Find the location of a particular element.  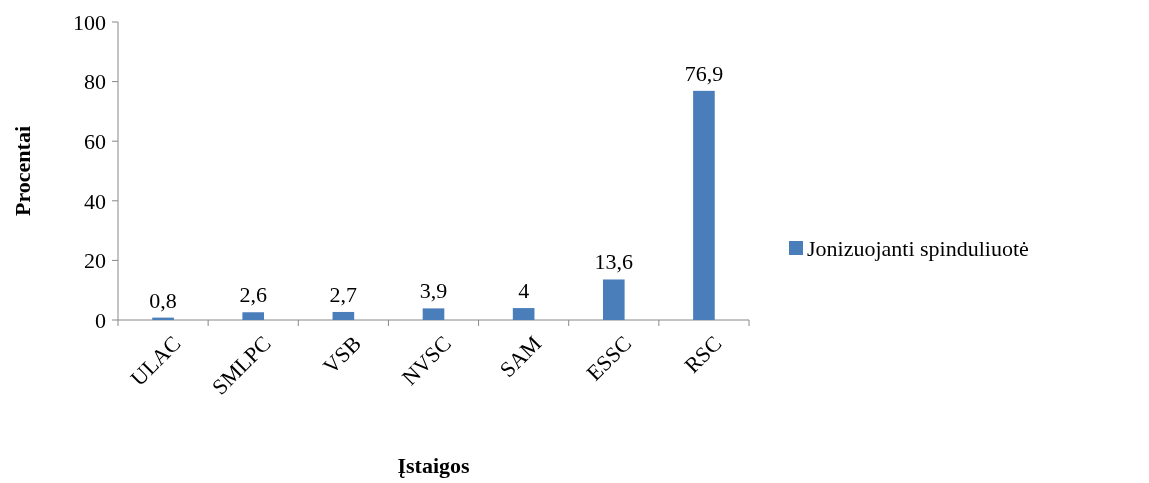

y-tick-label: 100 is located at coordinates (89, 22).